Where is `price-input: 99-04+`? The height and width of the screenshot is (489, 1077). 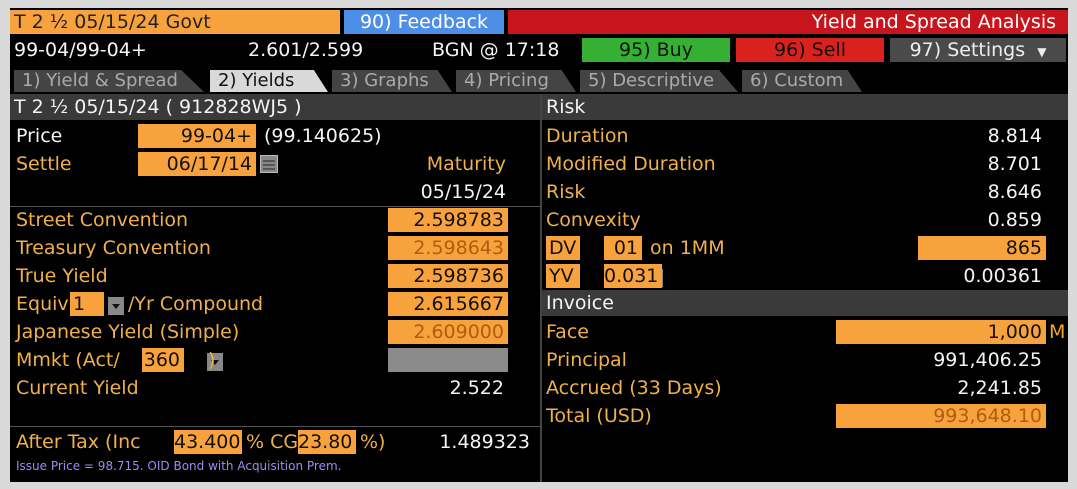 price-input: 99-04+ is located at coordinates (197, 136).